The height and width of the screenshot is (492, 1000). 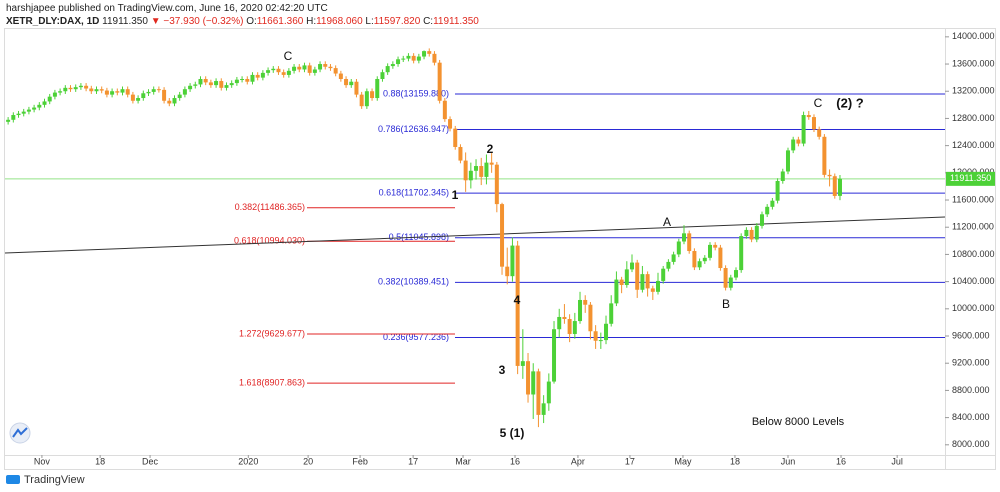 What do you see at coordinates (288, 56) in the screenshot?
I see `wave-label: C` at bounding box center [288, 56].